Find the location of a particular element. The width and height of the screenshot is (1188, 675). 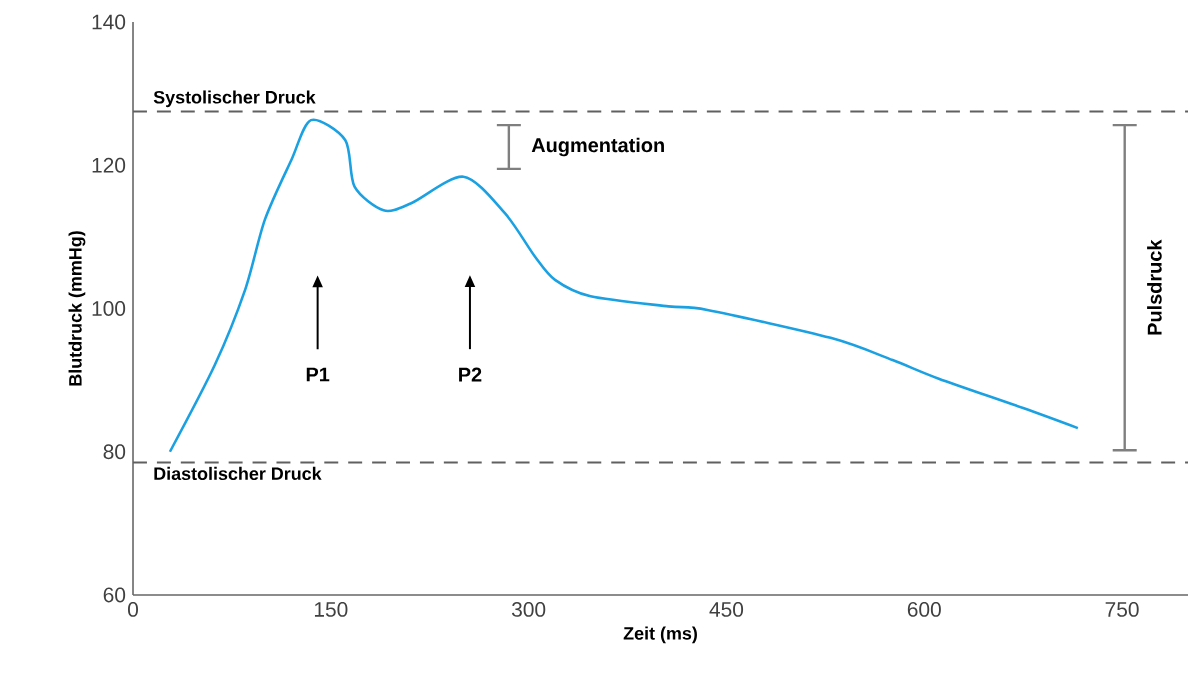

x-tick-label: 750 is located at coordinates (1122, 609).